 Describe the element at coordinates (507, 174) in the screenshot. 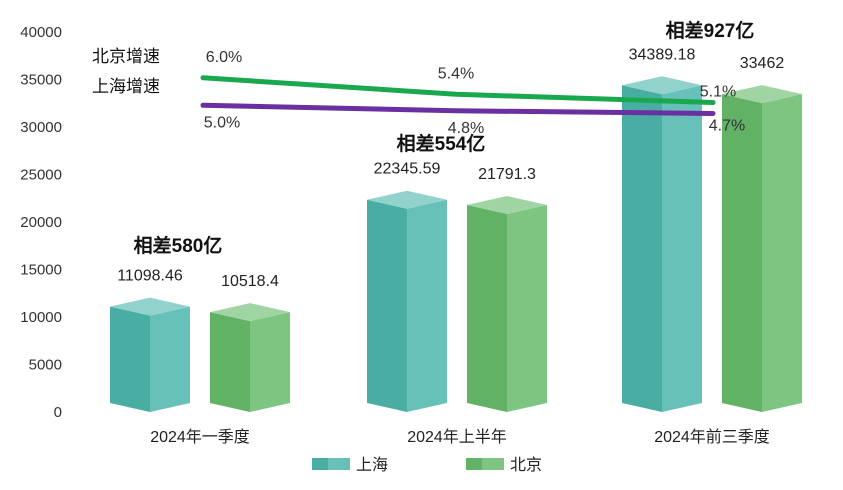

I see `value-label: 21791.3` at that location.